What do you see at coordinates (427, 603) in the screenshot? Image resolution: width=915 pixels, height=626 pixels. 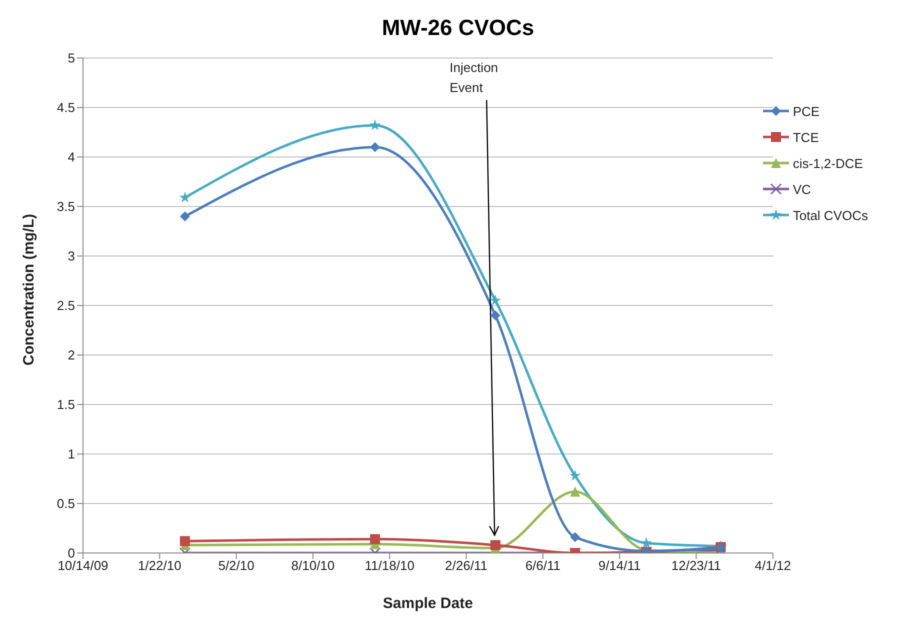 I see `x-axis-title: Sample Date` at bounding box center [427, 603].